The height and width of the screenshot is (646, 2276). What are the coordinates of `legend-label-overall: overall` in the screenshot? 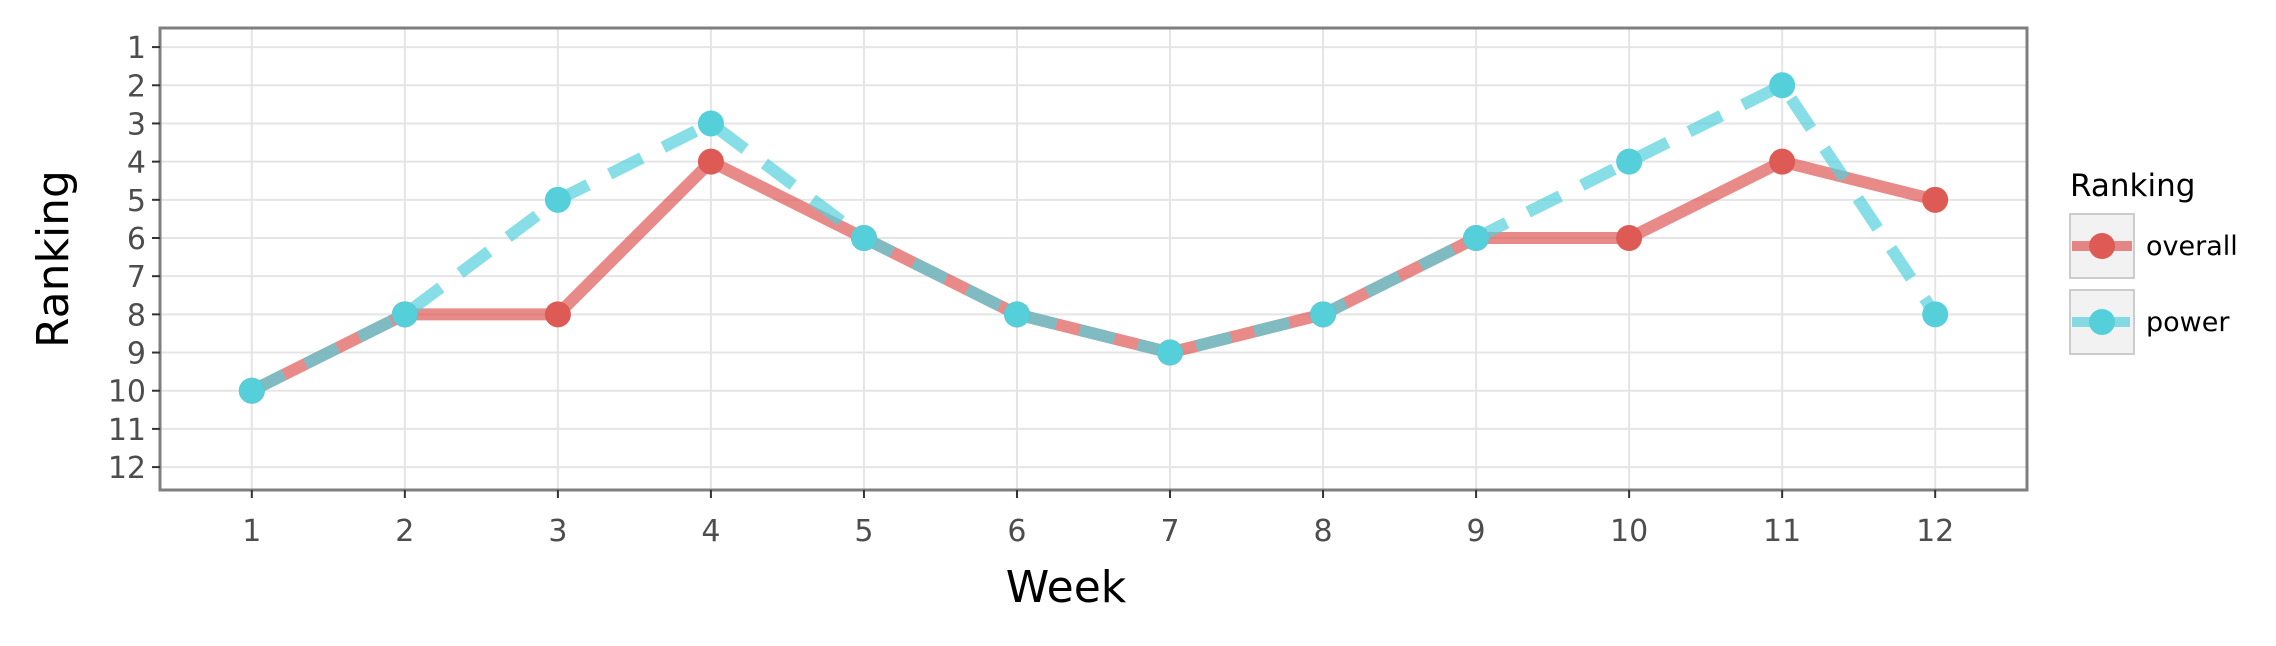 It's located at (2192, 246).